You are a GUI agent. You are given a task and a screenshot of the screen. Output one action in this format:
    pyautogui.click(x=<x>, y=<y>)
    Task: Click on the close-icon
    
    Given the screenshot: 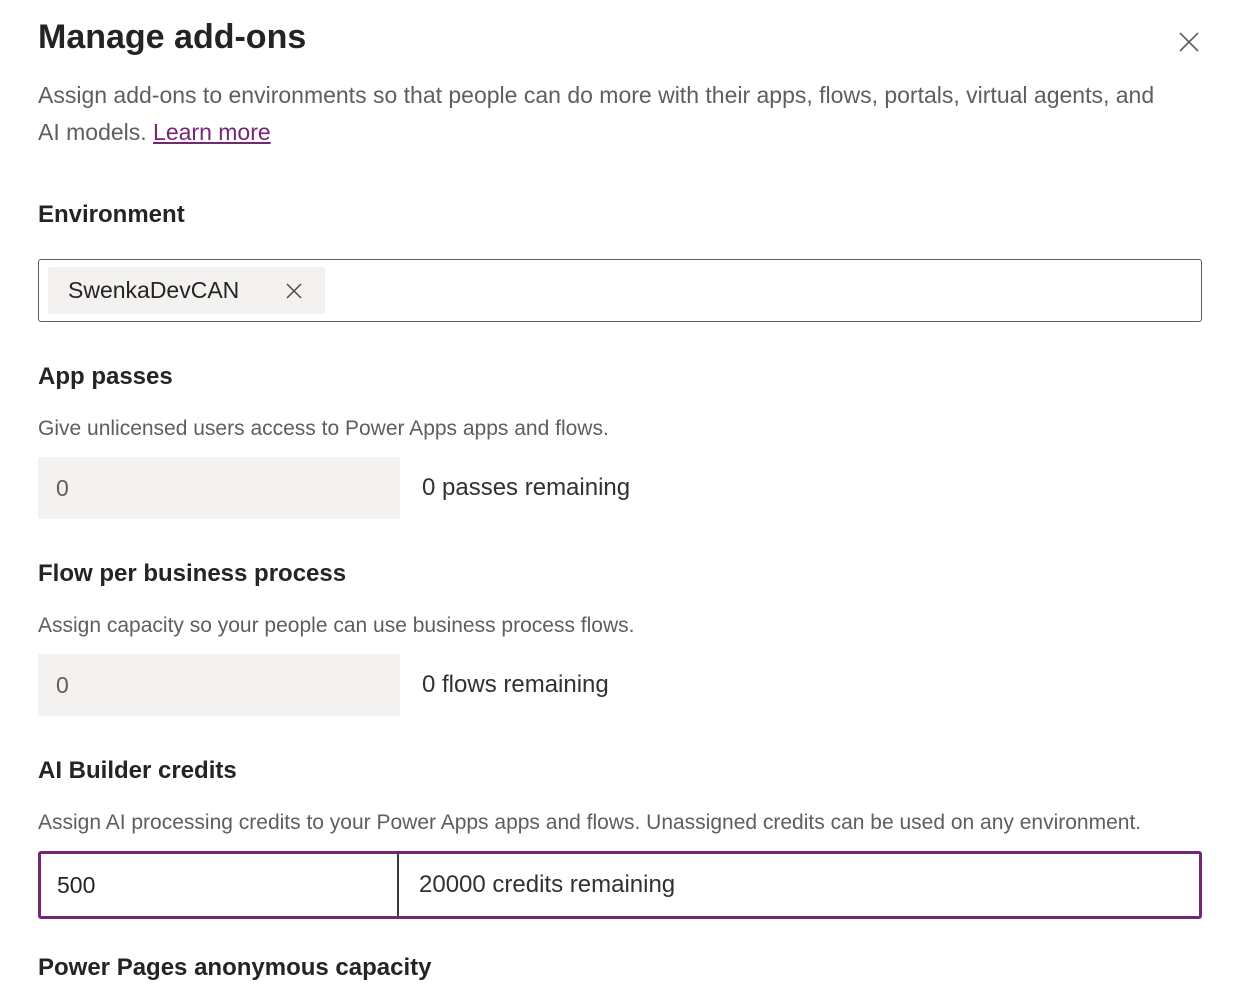 What is the action you would take?
    pyautogui.click(x=1189, y=42)
    